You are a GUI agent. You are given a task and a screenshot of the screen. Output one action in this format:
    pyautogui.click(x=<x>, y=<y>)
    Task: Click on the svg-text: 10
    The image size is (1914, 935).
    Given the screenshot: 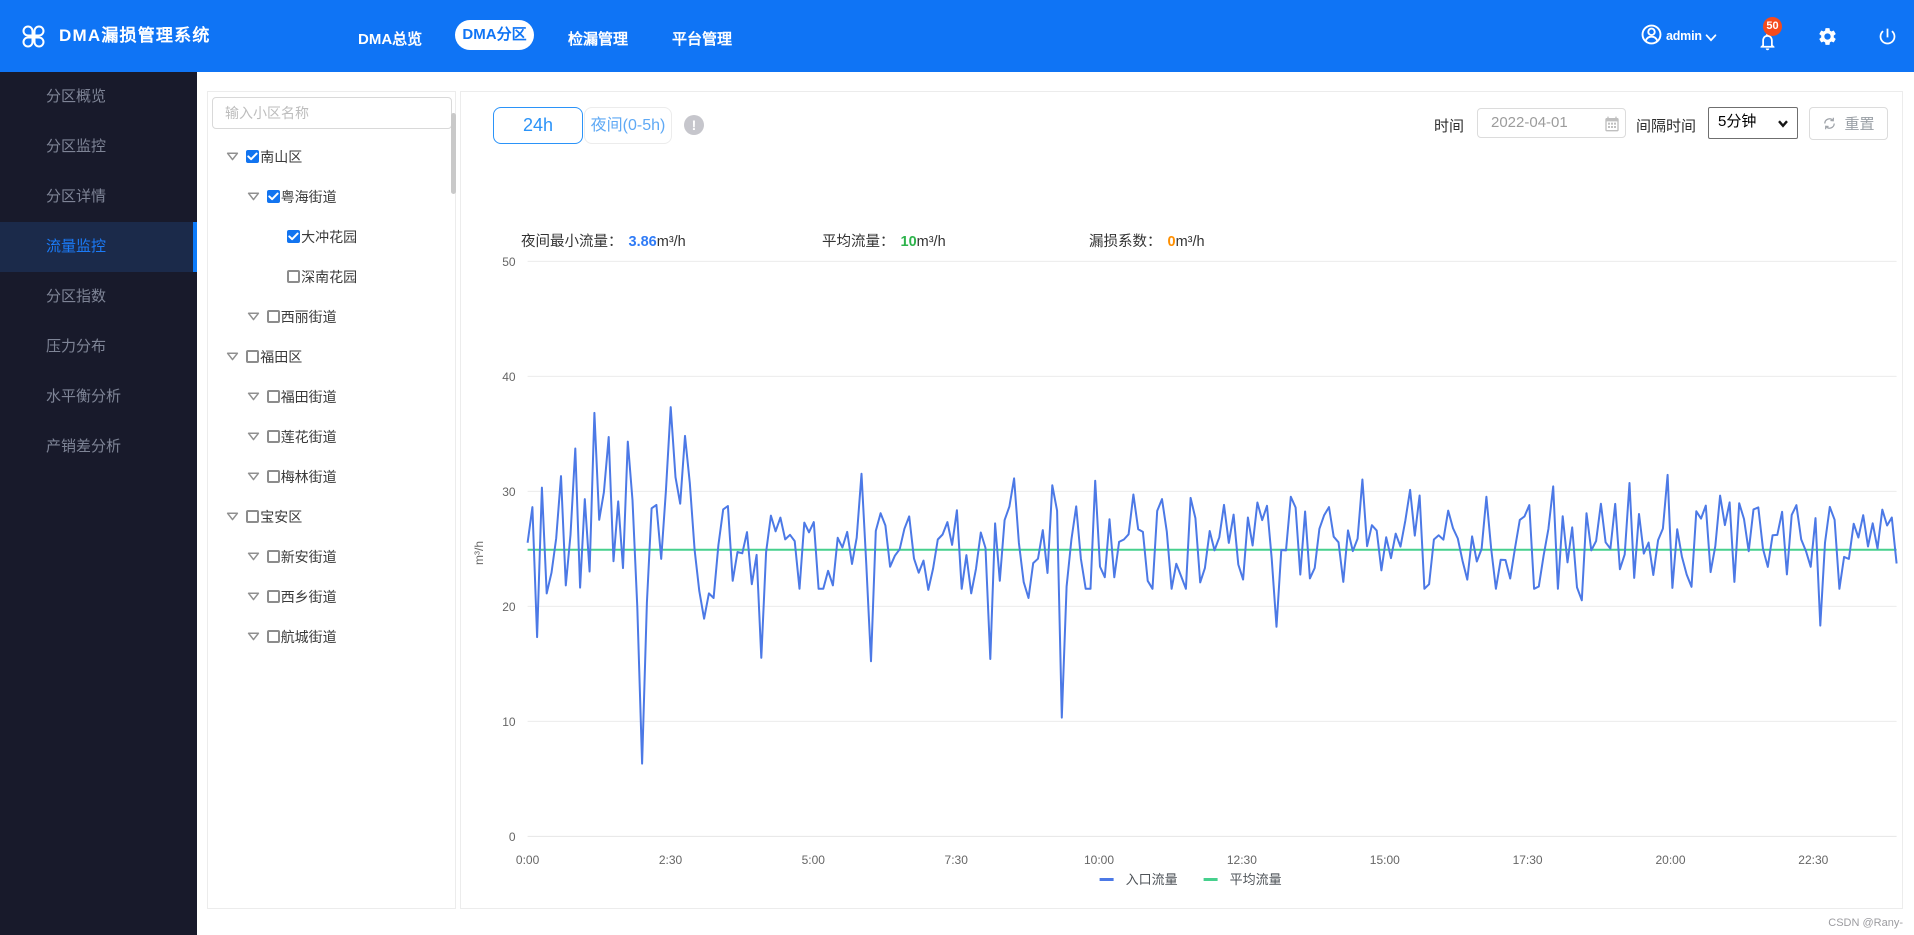 What is the action you would take?
    pyautogui.click(x=509, y=722)
    